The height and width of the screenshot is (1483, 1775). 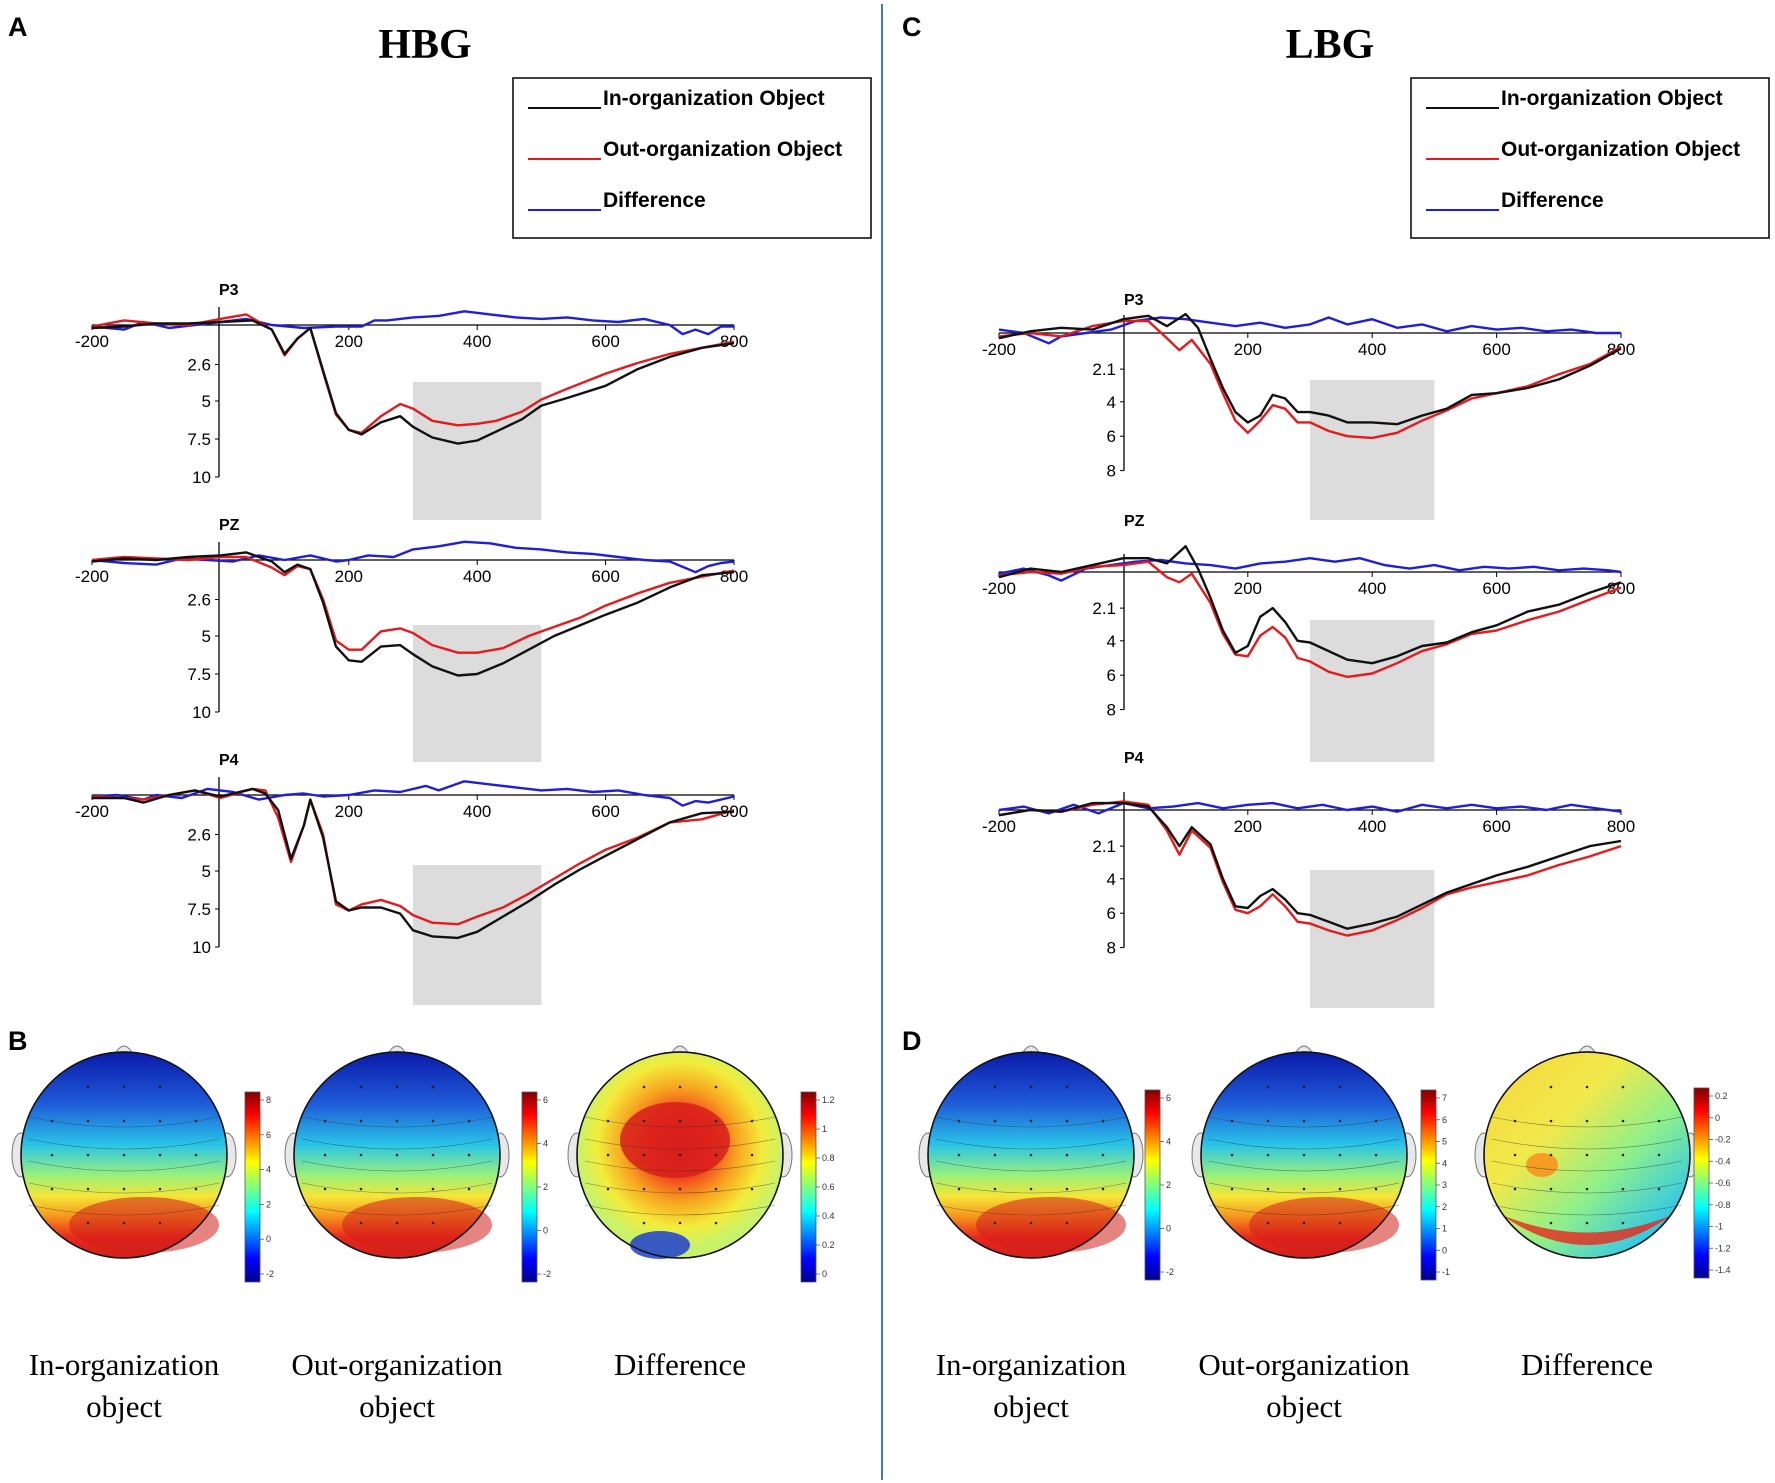 What do you see at coordinates (349, 811) in the screenshot?
I see `x-tick-label: 200` at bounding box center [349, 811].